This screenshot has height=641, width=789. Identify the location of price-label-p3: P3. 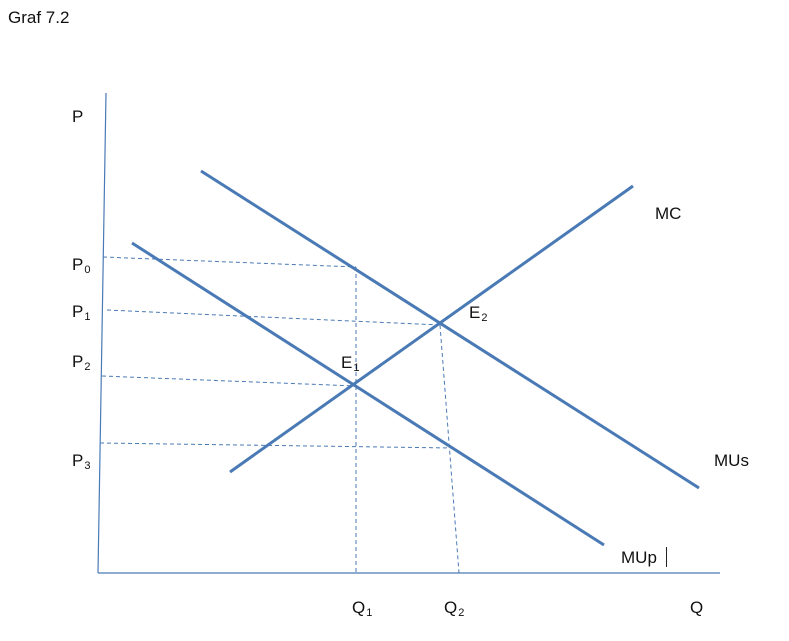
(81, 461).